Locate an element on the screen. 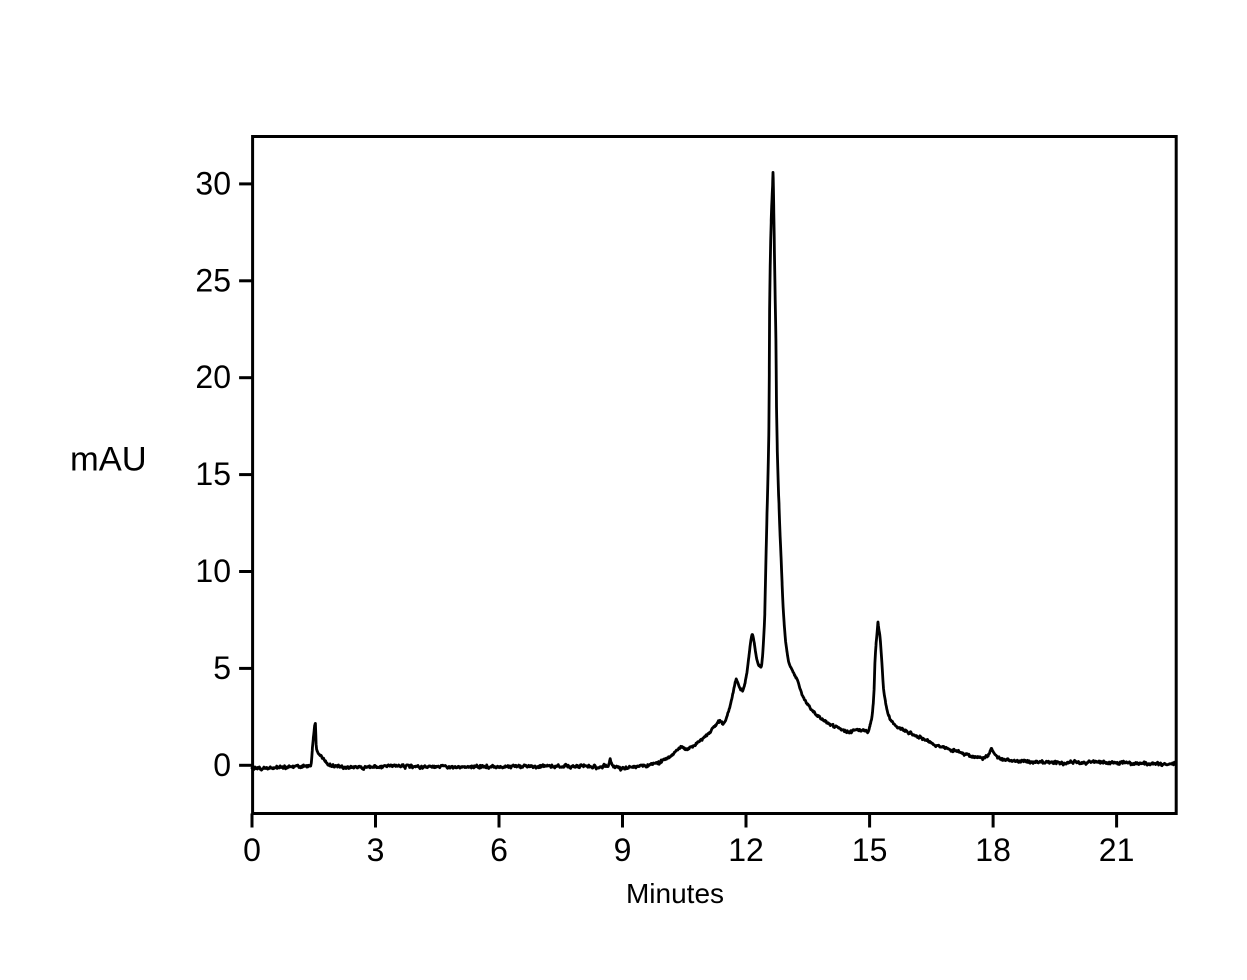  svg-text: 21 is located at coordinates (1117, 850).